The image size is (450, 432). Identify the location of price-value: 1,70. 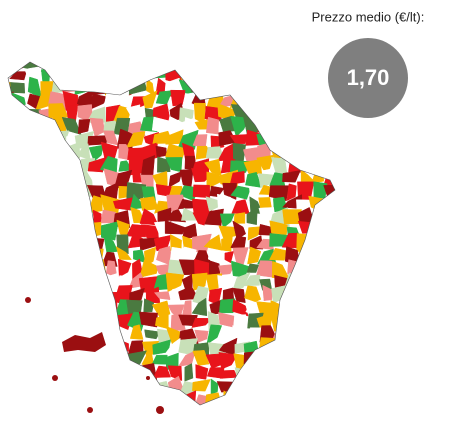
(368, 77).